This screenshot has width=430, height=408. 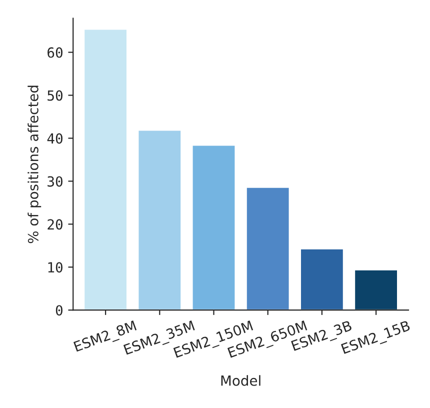 What do you see at coordinates (55, 224) in the screenshot?
I see `y-tick-label: 20` at bounding box center [55, 224].